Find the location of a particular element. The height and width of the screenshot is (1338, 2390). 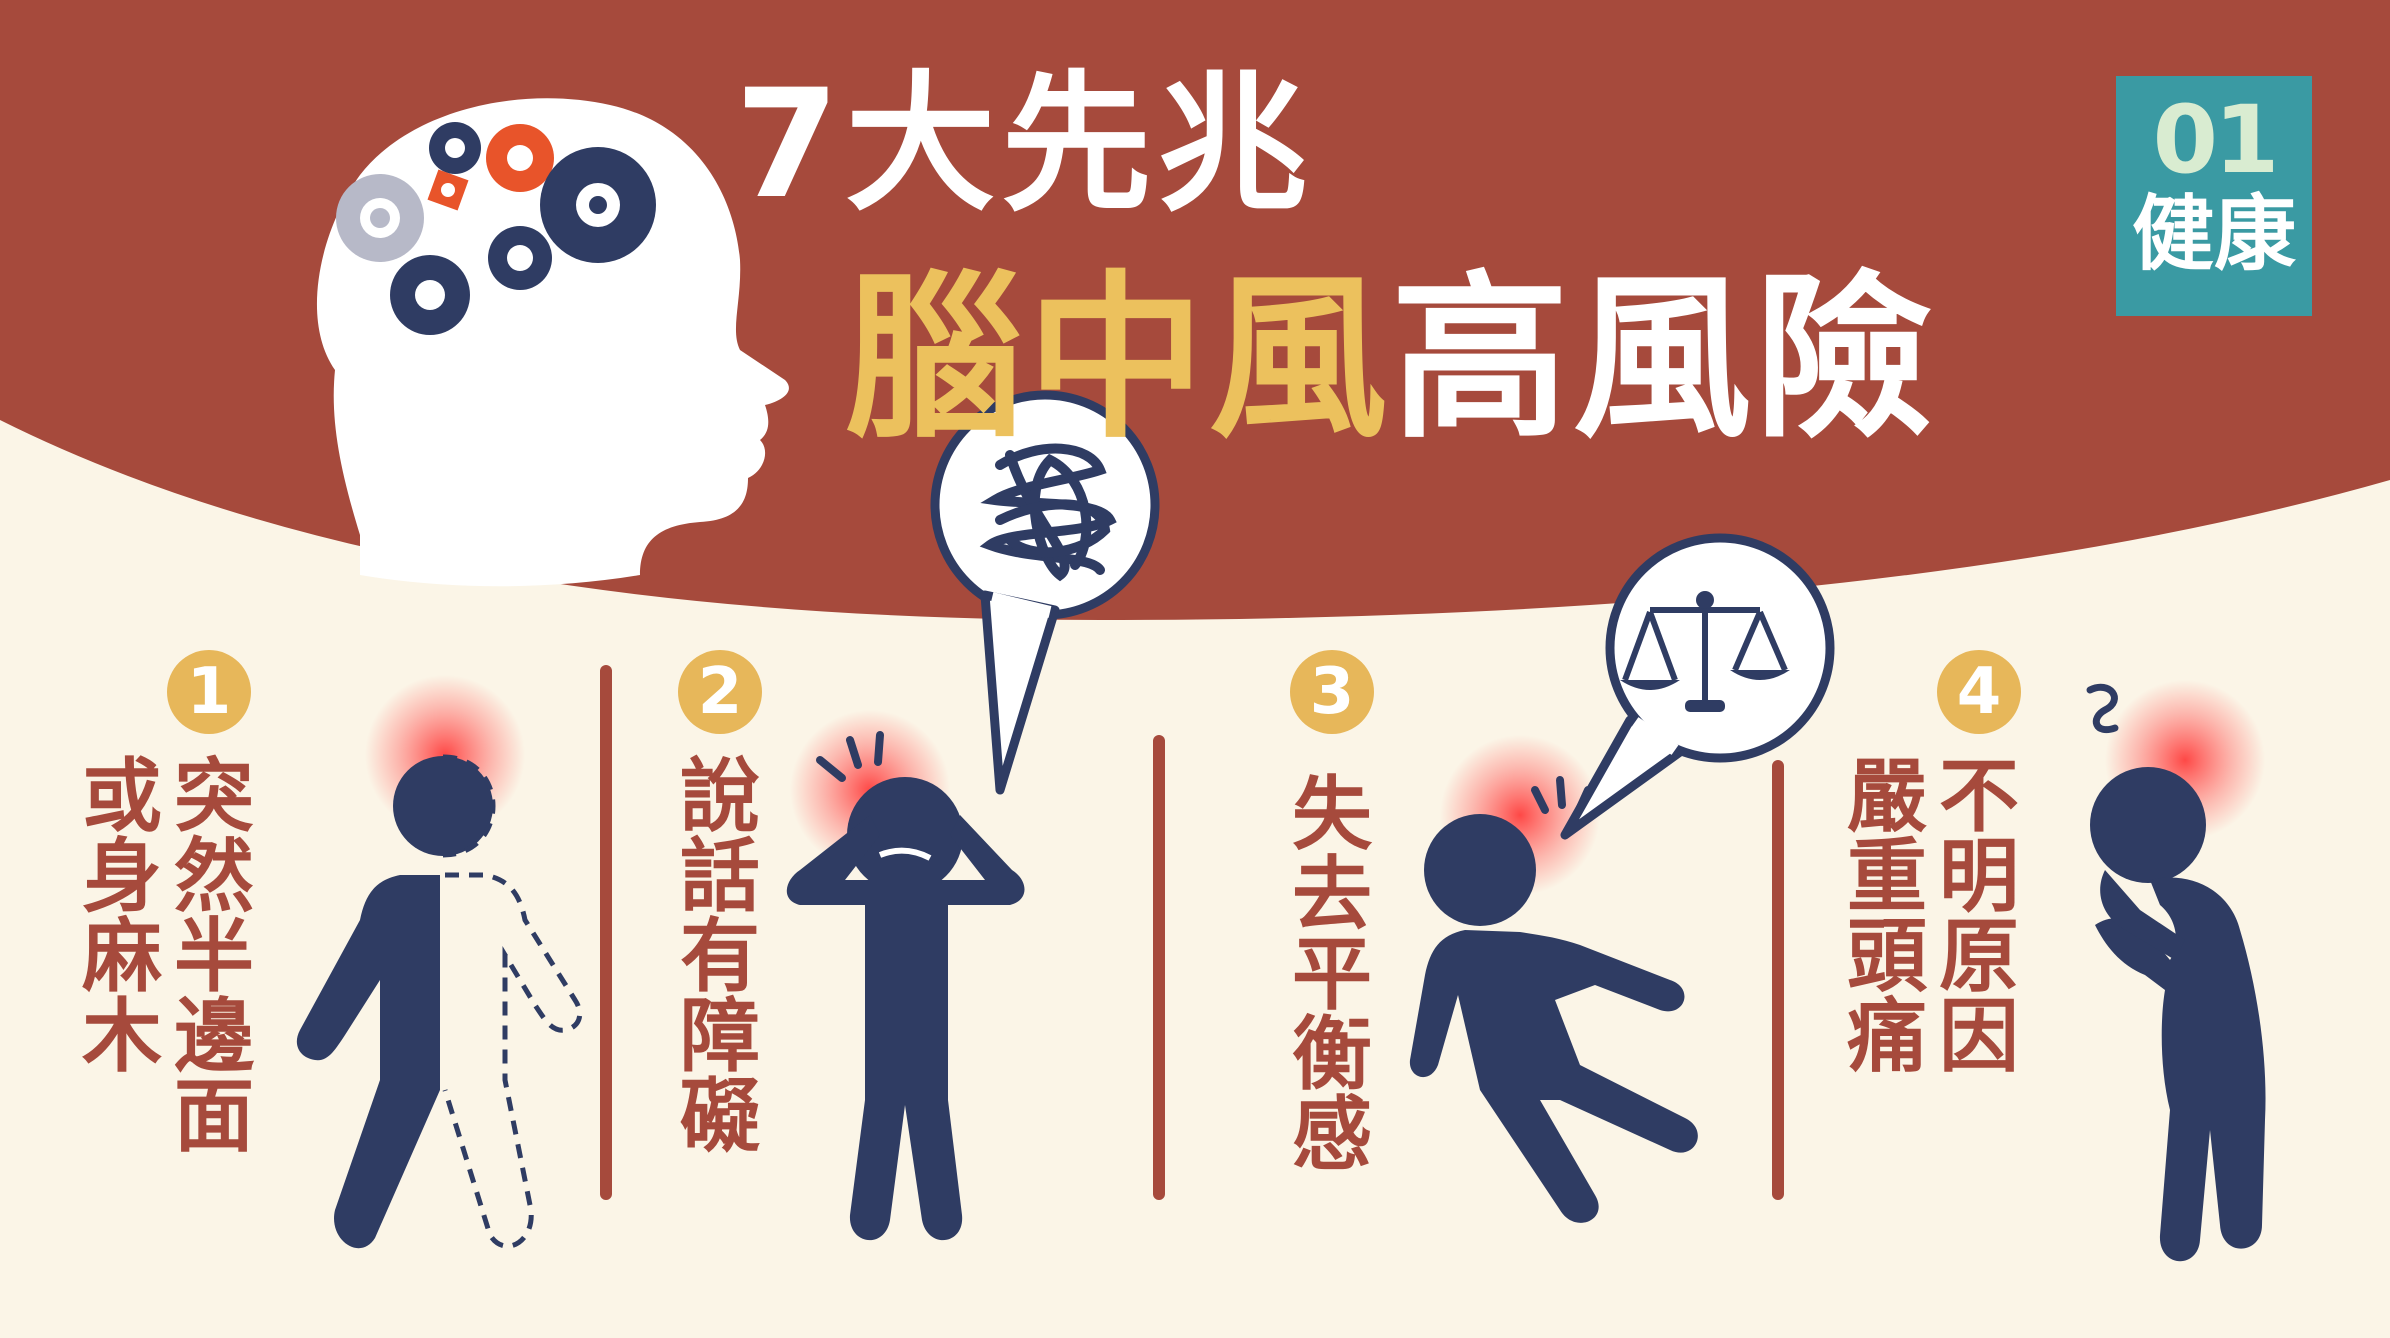

symptom-2-text: 說話有障礙 is located at coordinates (720, 956).